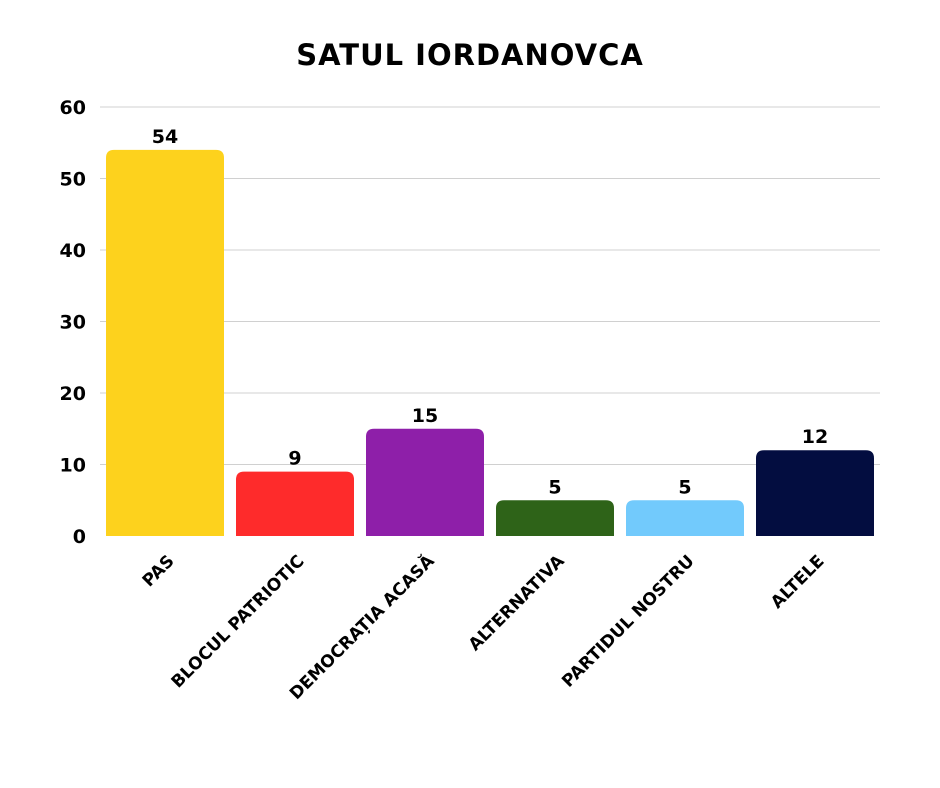 This screenshot has height=788, width=940. I want to click on data-label: 9, so click(294, 459).